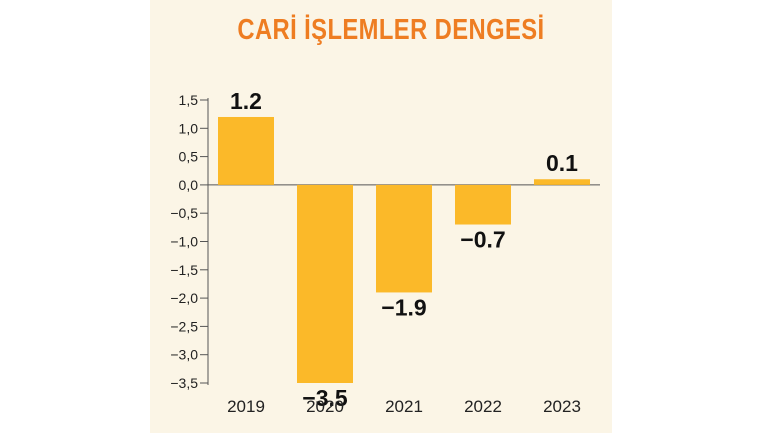  I want to click on y-tick-label: −2,5, so click(184, 326).